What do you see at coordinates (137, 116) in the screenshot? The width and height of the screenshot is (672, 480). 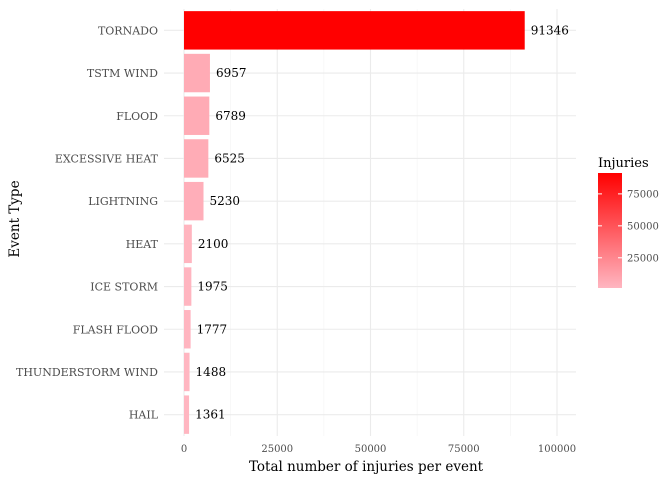 I see `category-label-flood: FLOOD` at bounding box center [137, 116].